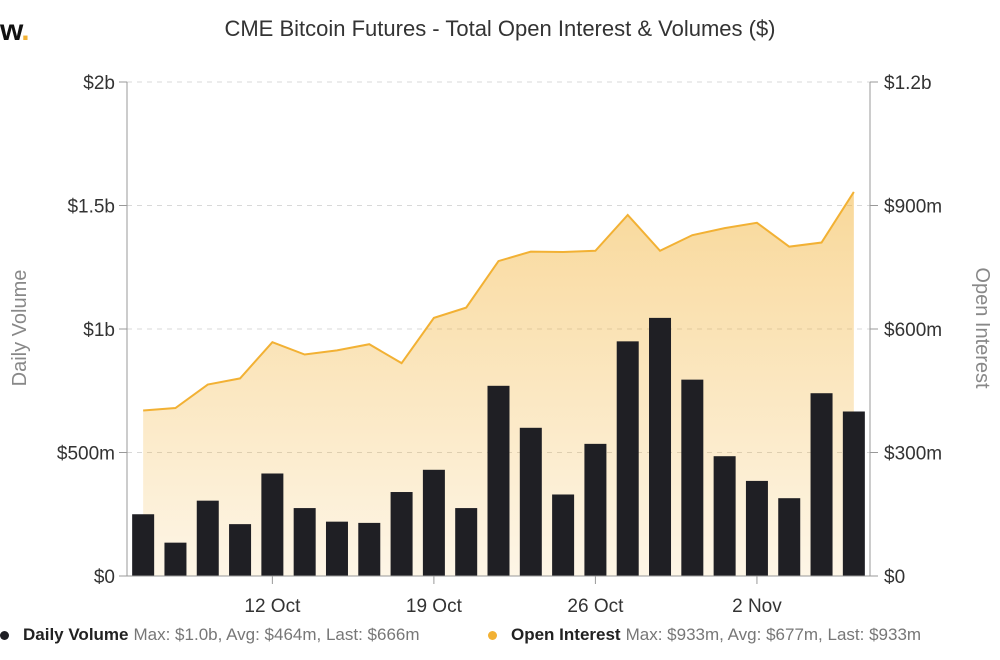  I want to click on x-tick-label: 19 Oct, so click(434, 606).